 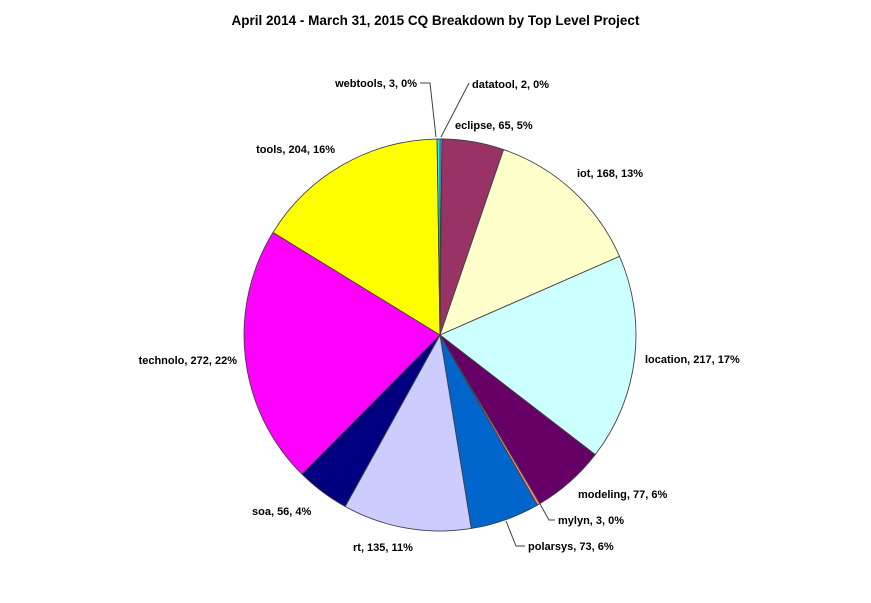 What do you see at coordinates (515, 533) in the screenshot?
I see `leader-line-polarsys` at bounding box center [515, 533].